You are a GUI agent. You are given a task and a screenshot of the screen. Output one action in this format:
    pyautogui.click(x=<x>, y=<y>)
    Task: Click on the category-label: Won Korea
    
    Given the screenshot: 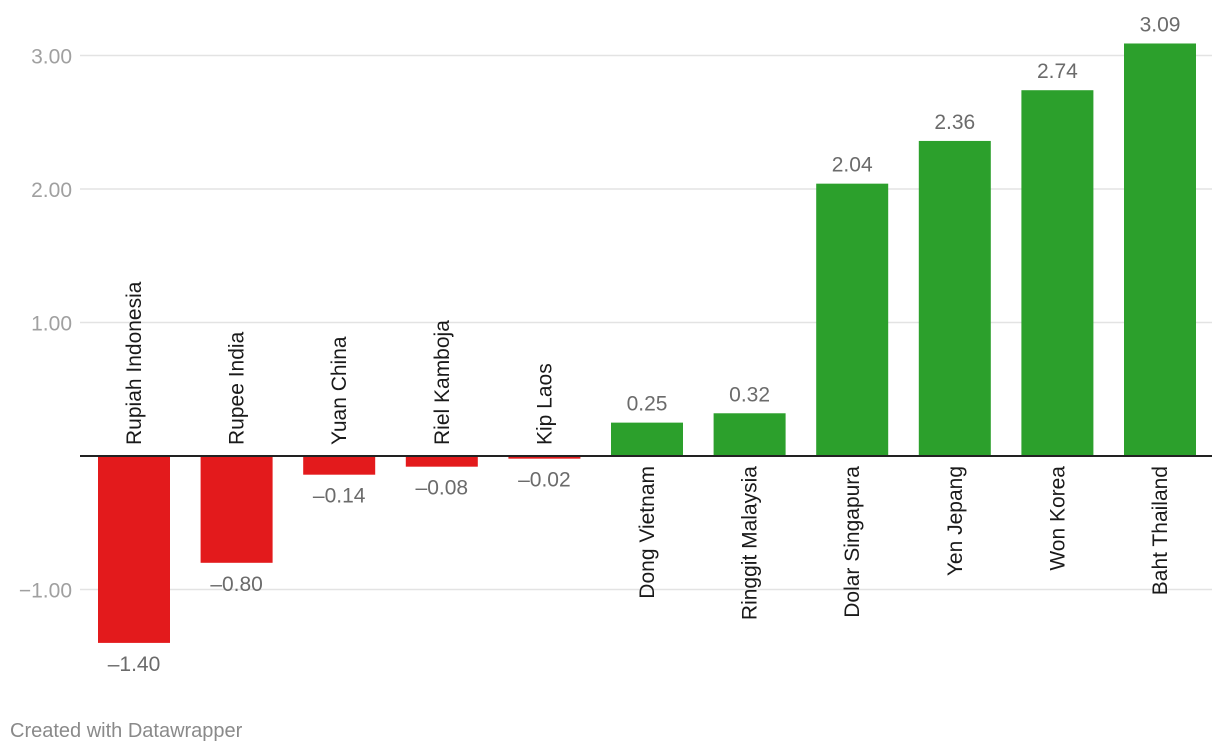 What is the action you would take?
    pyautogui.click(x=1057, y=518)
    